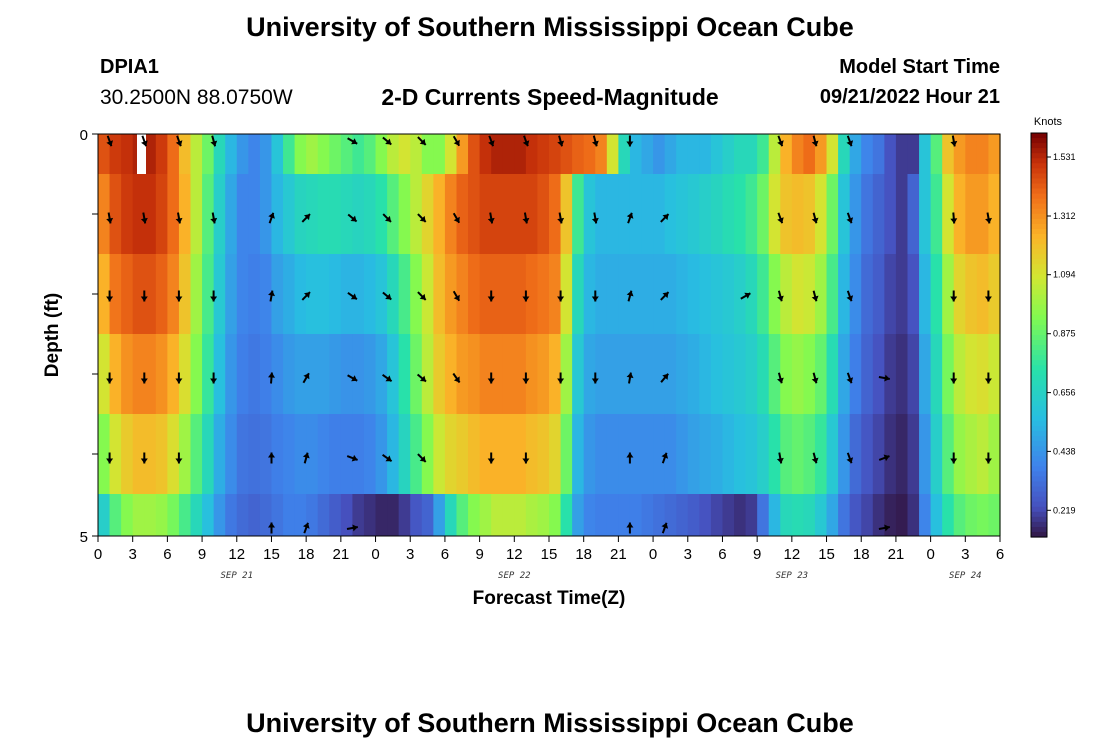 The image size is (1100, 750). What do you see at coordinates (84, 537) in the screenshot?
I see `y-tick-label: 5` at bounding box center [84, 537].